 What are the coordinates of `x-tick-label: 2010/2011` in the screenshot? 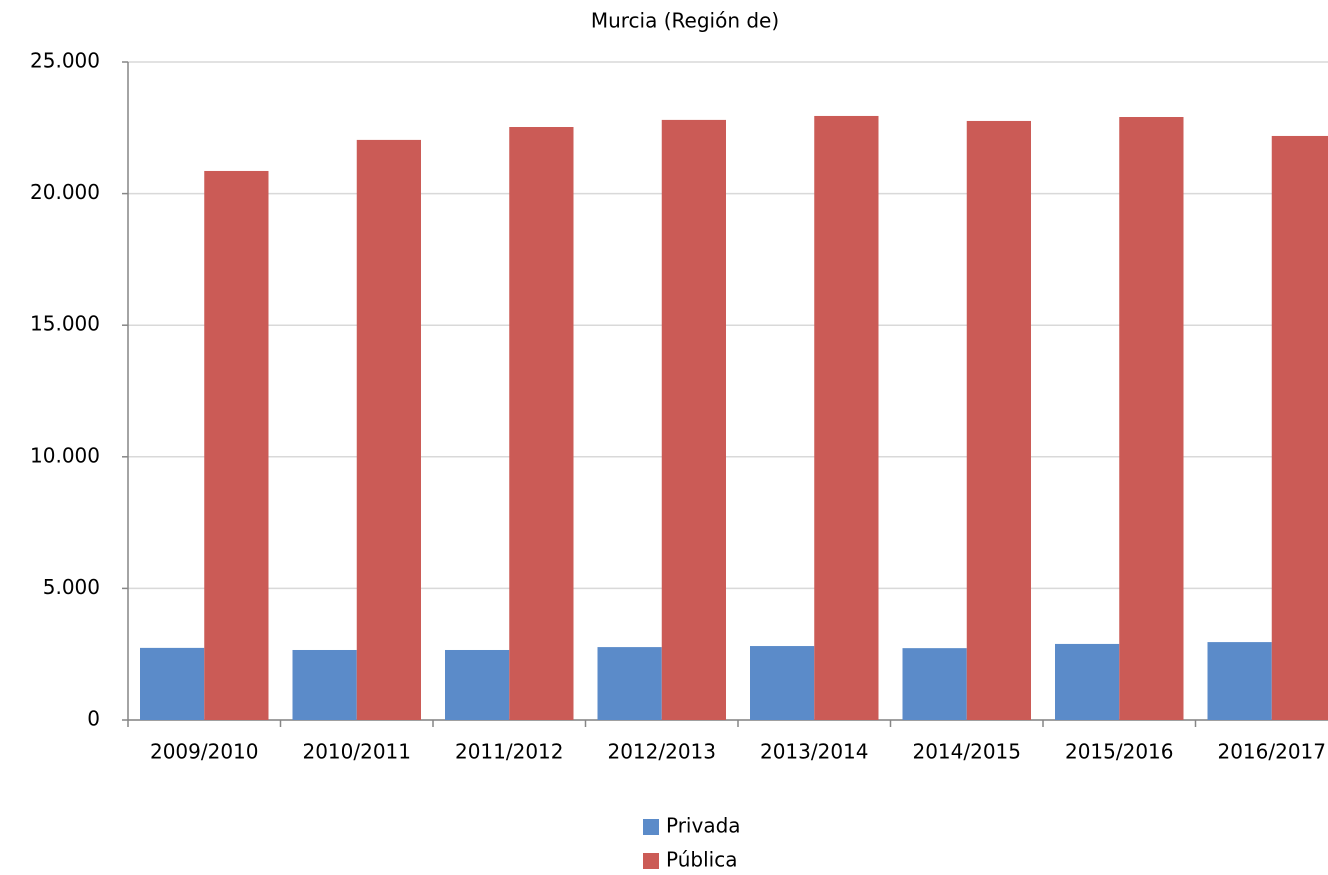 It's located at (356, 752).